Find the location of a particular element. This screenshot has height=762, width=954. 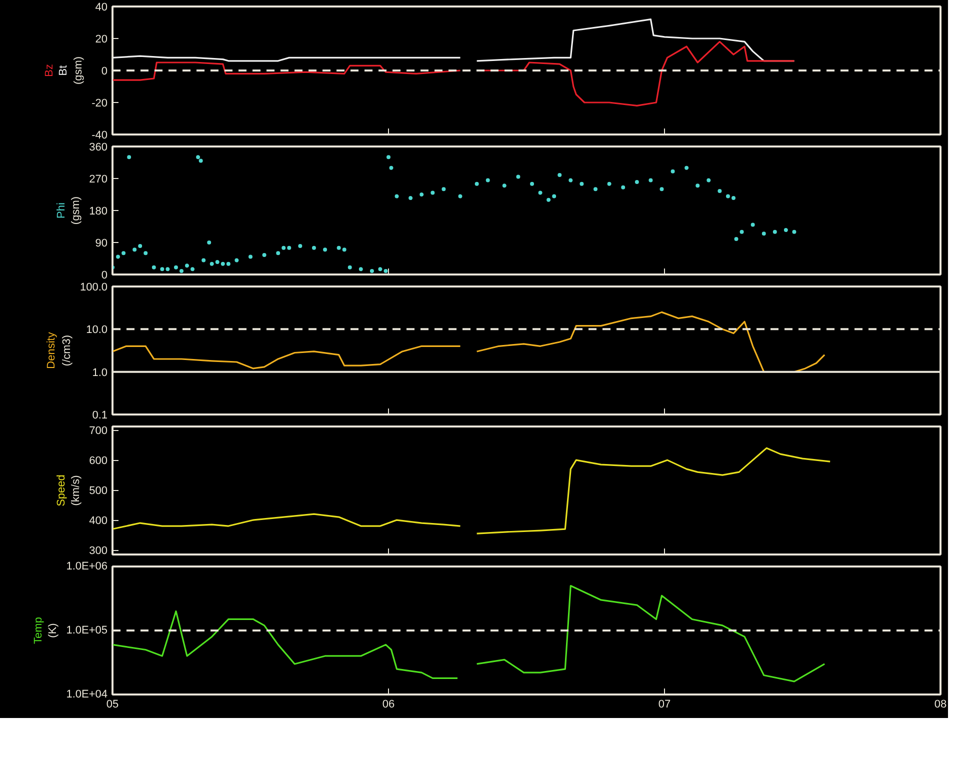

y-axis-title: (km/s) is located at coordinates (76, 490).